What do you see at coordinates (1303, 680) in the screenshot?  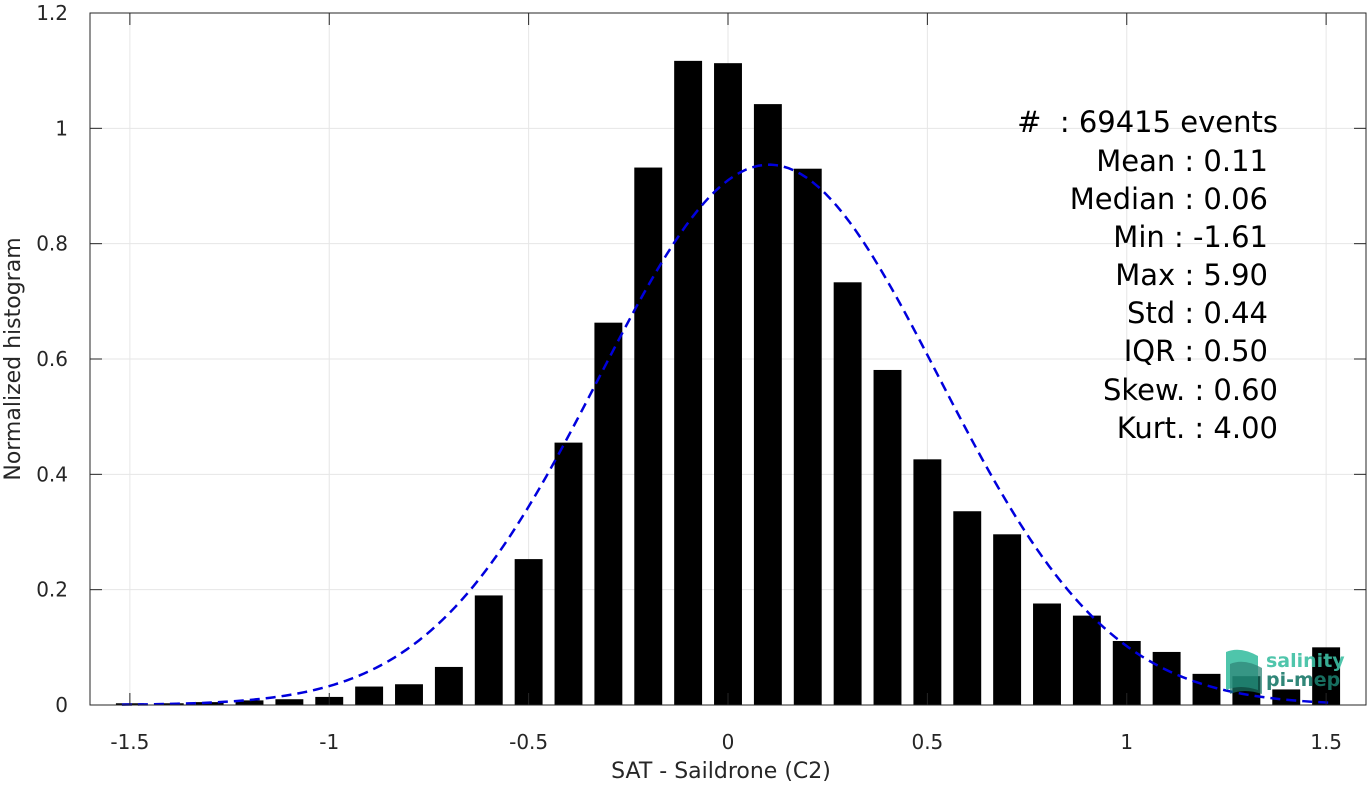 I see `logo-text-pimep: pi-mep` at bounding box center [1303, 680].